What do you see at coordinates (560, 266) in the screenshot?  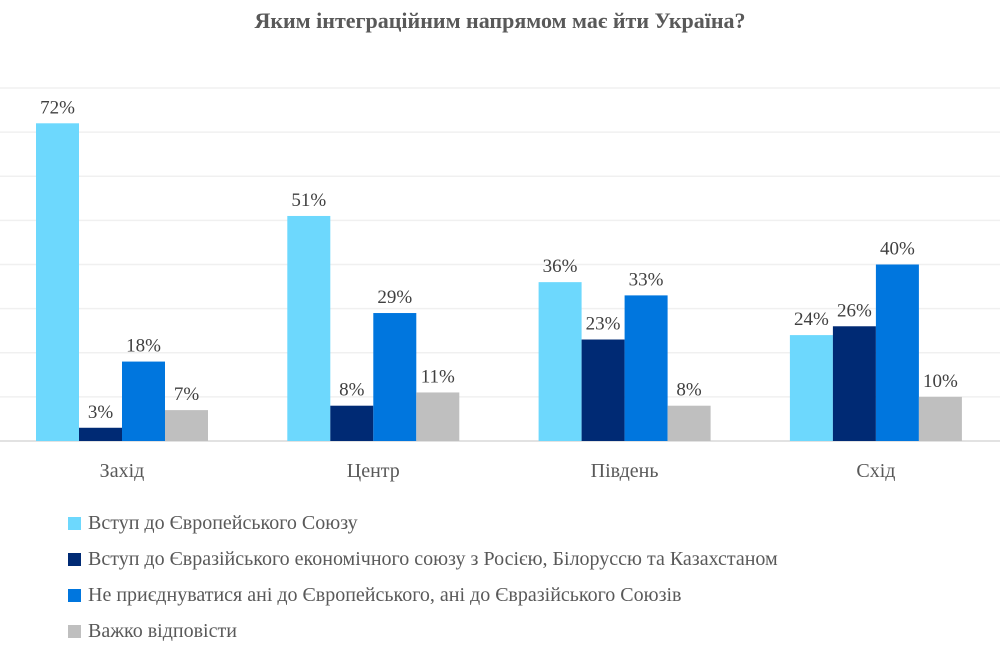 I see `data-label: 36%` at bounding box center [560, 266].